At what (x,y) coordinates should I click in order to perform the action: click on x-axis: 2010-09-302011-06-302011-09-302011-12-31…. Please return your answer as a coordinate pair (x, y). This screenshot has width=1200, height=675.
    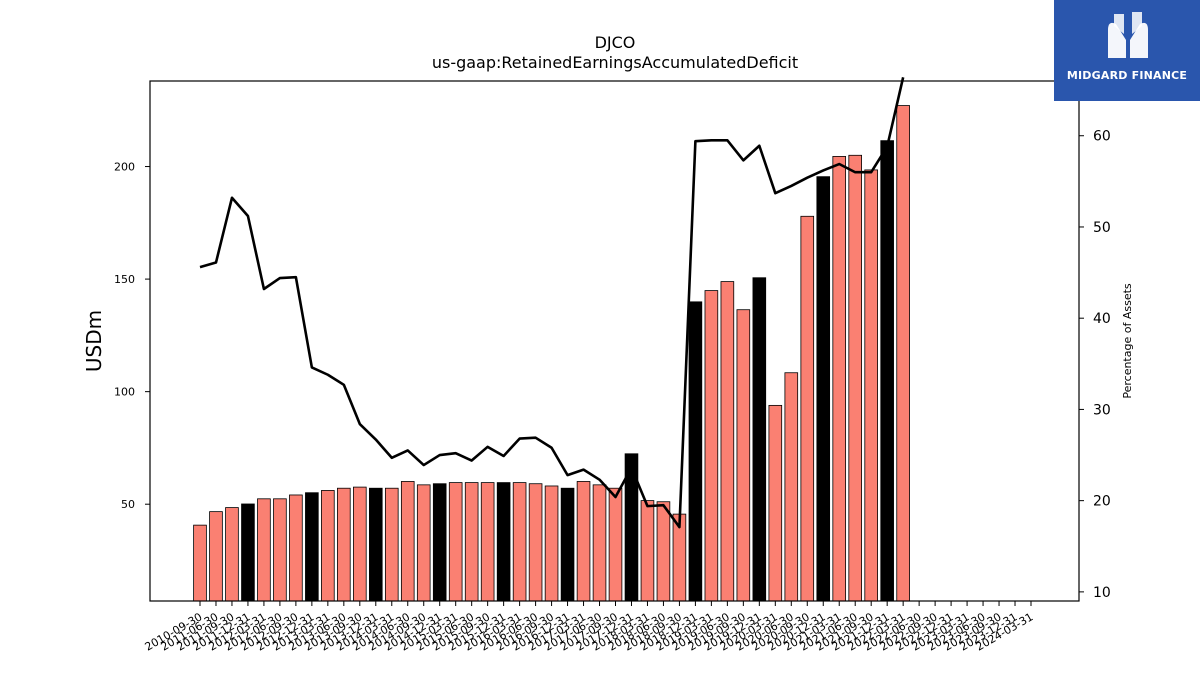
    Looking at the image, I should click on (589, 627).